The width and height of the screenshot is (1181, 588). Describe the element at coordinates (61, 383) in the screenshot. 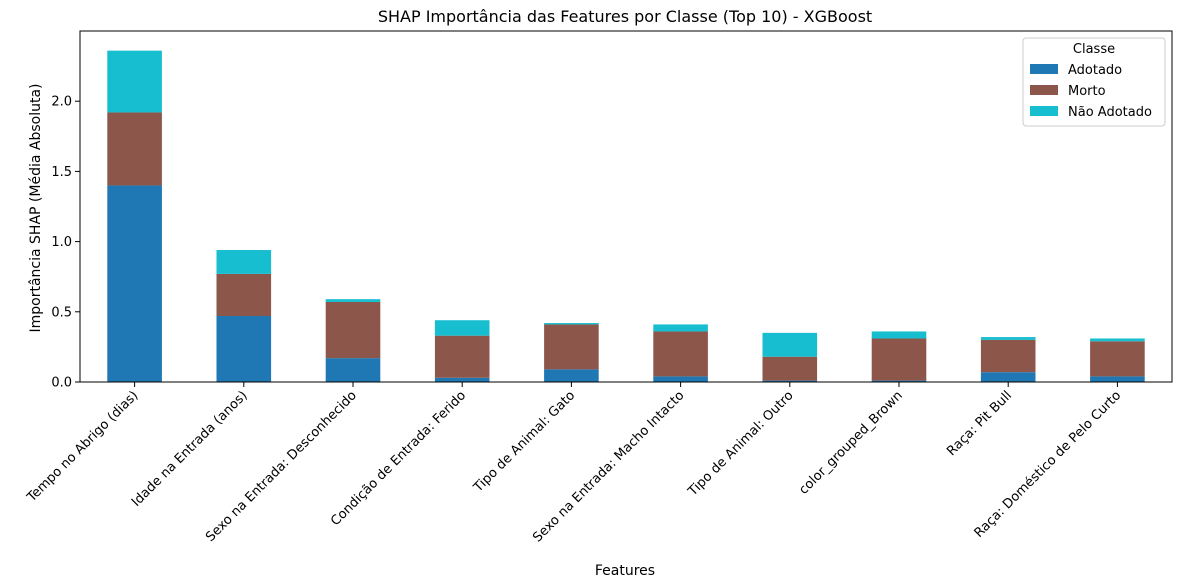

I see `y-tick-label-0: 0.0` at that location.